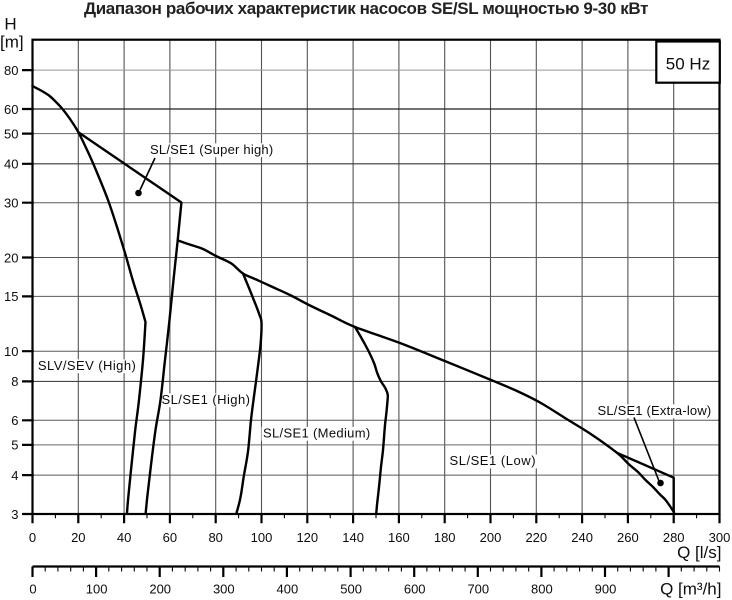 The height and width of the screenshot is (600, 732). What do you see at coordinates (628, 537) in the screenshot?
I see `svg-text: 260` at bounding box center [628, 537].